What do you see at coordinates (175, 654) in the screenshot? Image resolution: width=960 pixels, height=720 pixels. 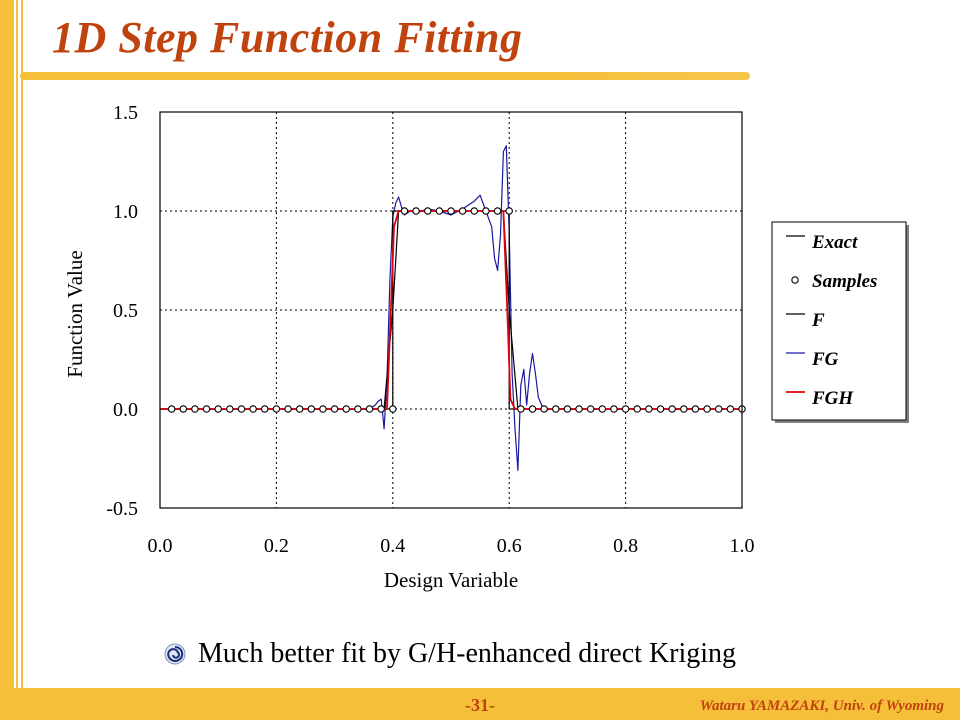 I see `swirl-bullet-icon` at bounding box center [175, 654].